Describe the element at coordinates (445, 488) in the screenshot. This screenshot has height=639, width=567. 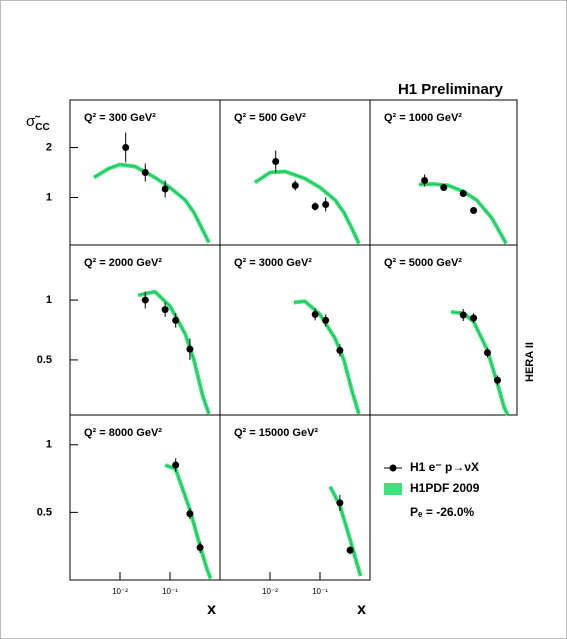
I see `legend-band-label: H1PDF 2009` at that location.